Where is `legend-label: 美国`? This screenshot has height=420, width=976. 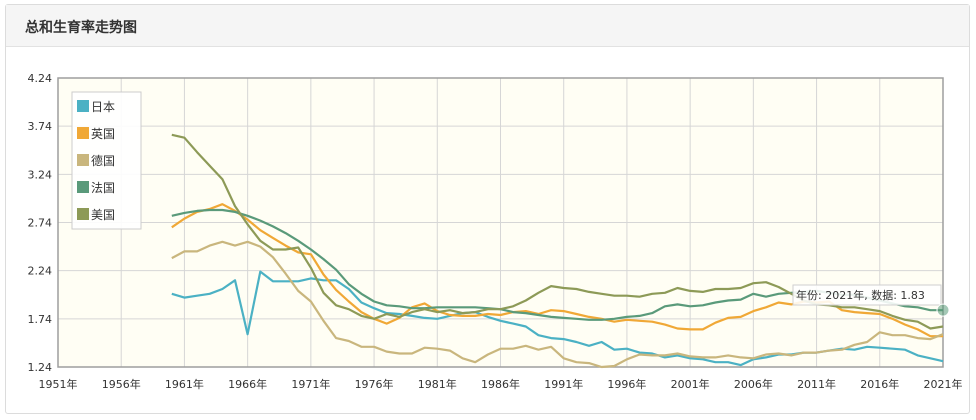
legend-label: 美国 is located at coordinates (103, 215).